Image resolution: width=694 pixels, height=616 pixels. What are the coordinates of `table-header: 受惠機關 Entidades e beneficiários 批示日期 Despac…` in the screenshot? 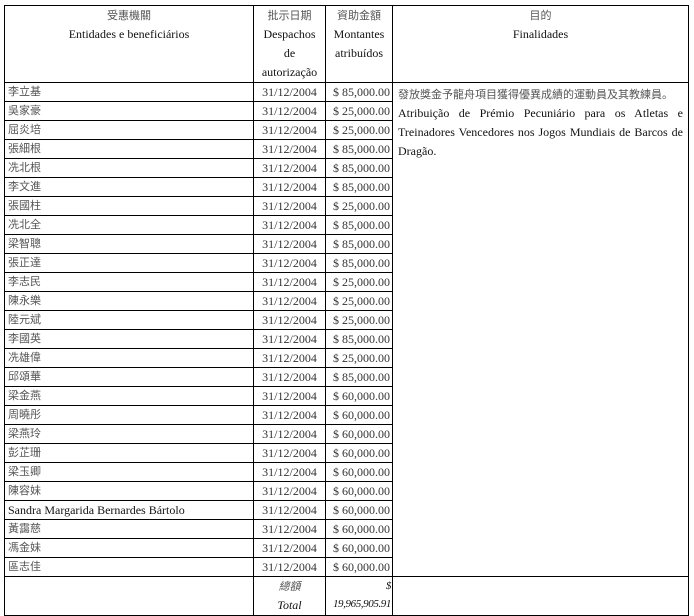 It's located at (346, 44).